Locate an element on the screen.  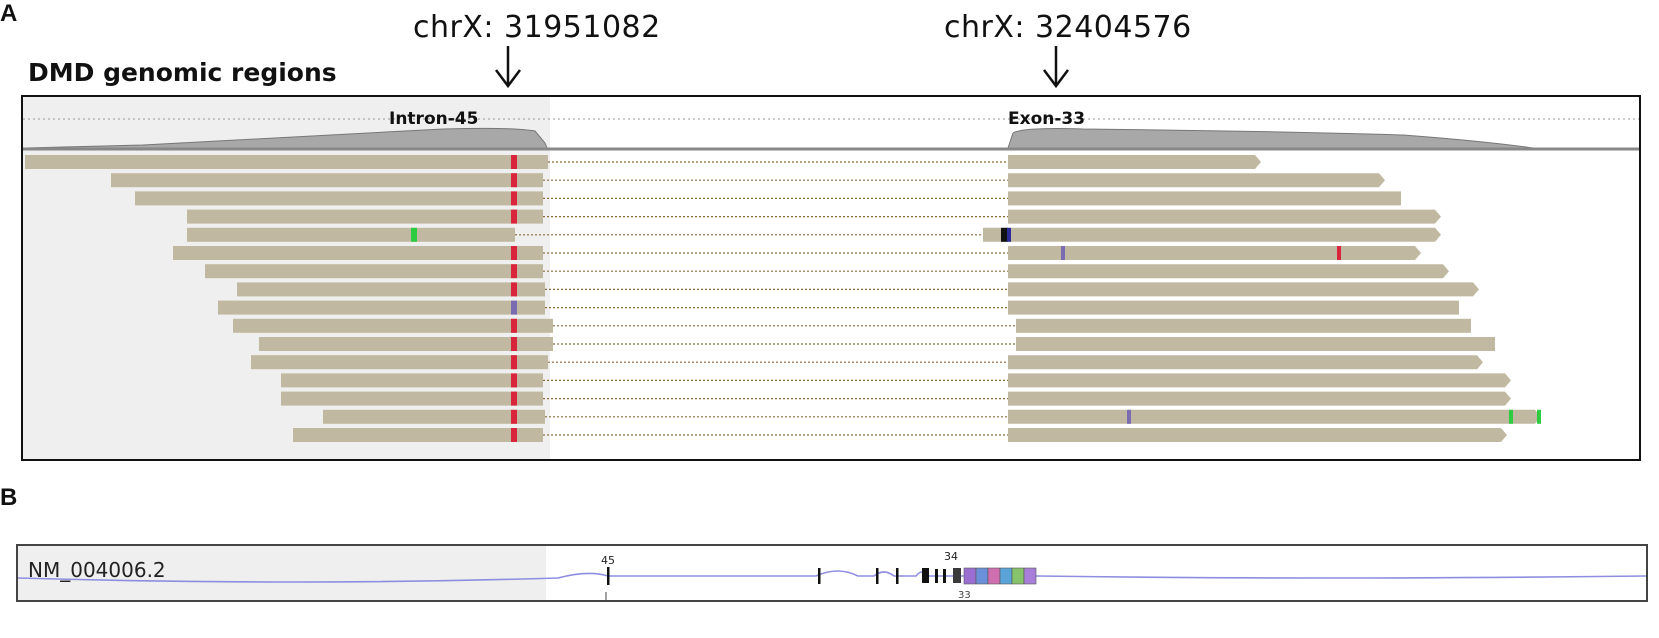
exon-45-label: 45 is located at coordinates (608, 560).